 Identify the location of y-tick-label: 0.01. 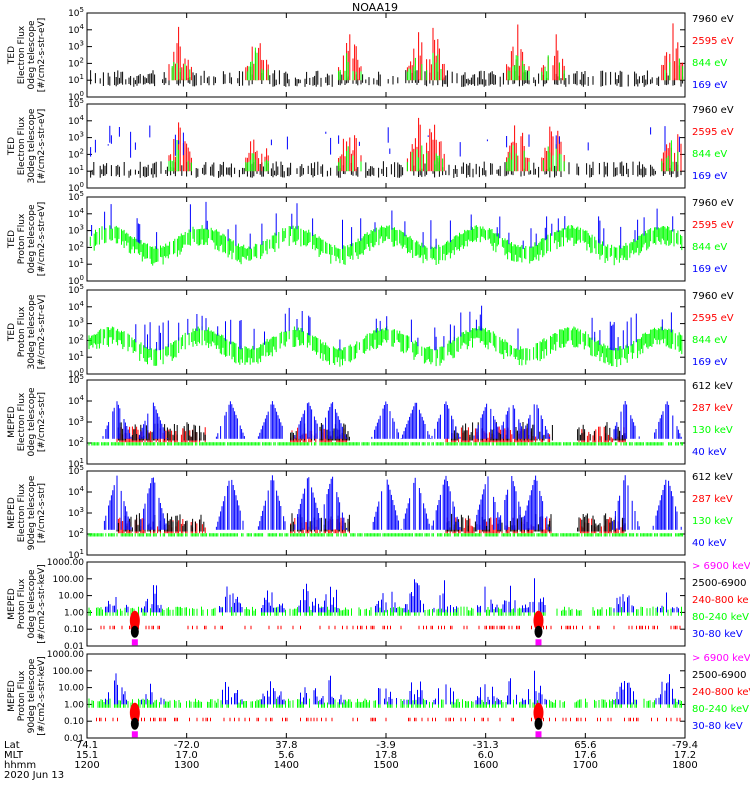
(74, 647).